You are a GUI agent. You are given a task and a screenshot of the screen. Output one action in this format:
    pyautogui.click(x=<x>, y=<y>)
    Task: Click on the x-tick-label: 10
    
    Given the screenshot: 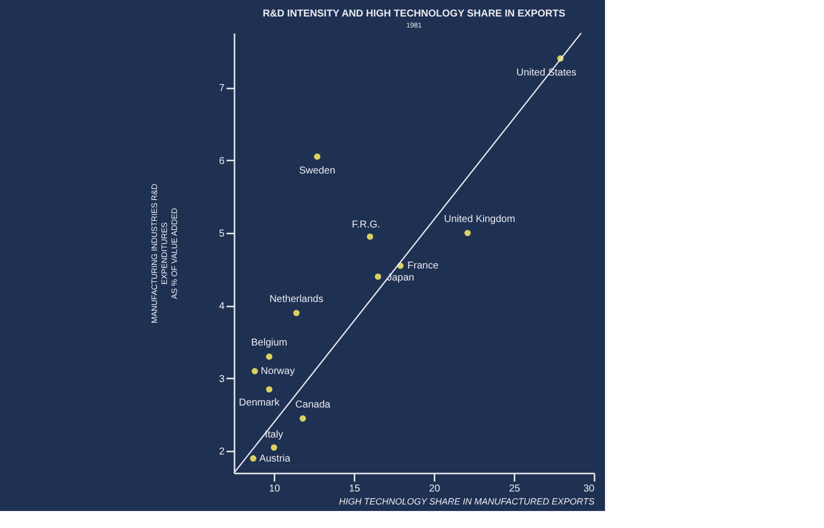 What is the action you would take?
    pyautogui.click(x=274, y=489)
    